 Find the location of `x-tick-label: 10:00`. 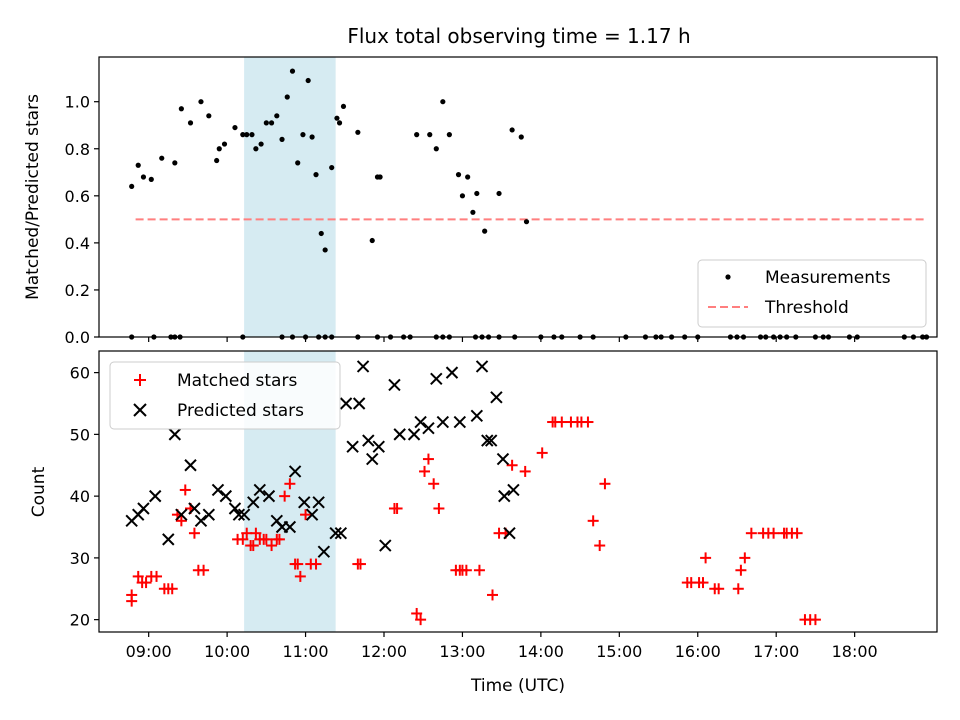

x-tick-label: 10:00 is located at coordinates (227, 651).